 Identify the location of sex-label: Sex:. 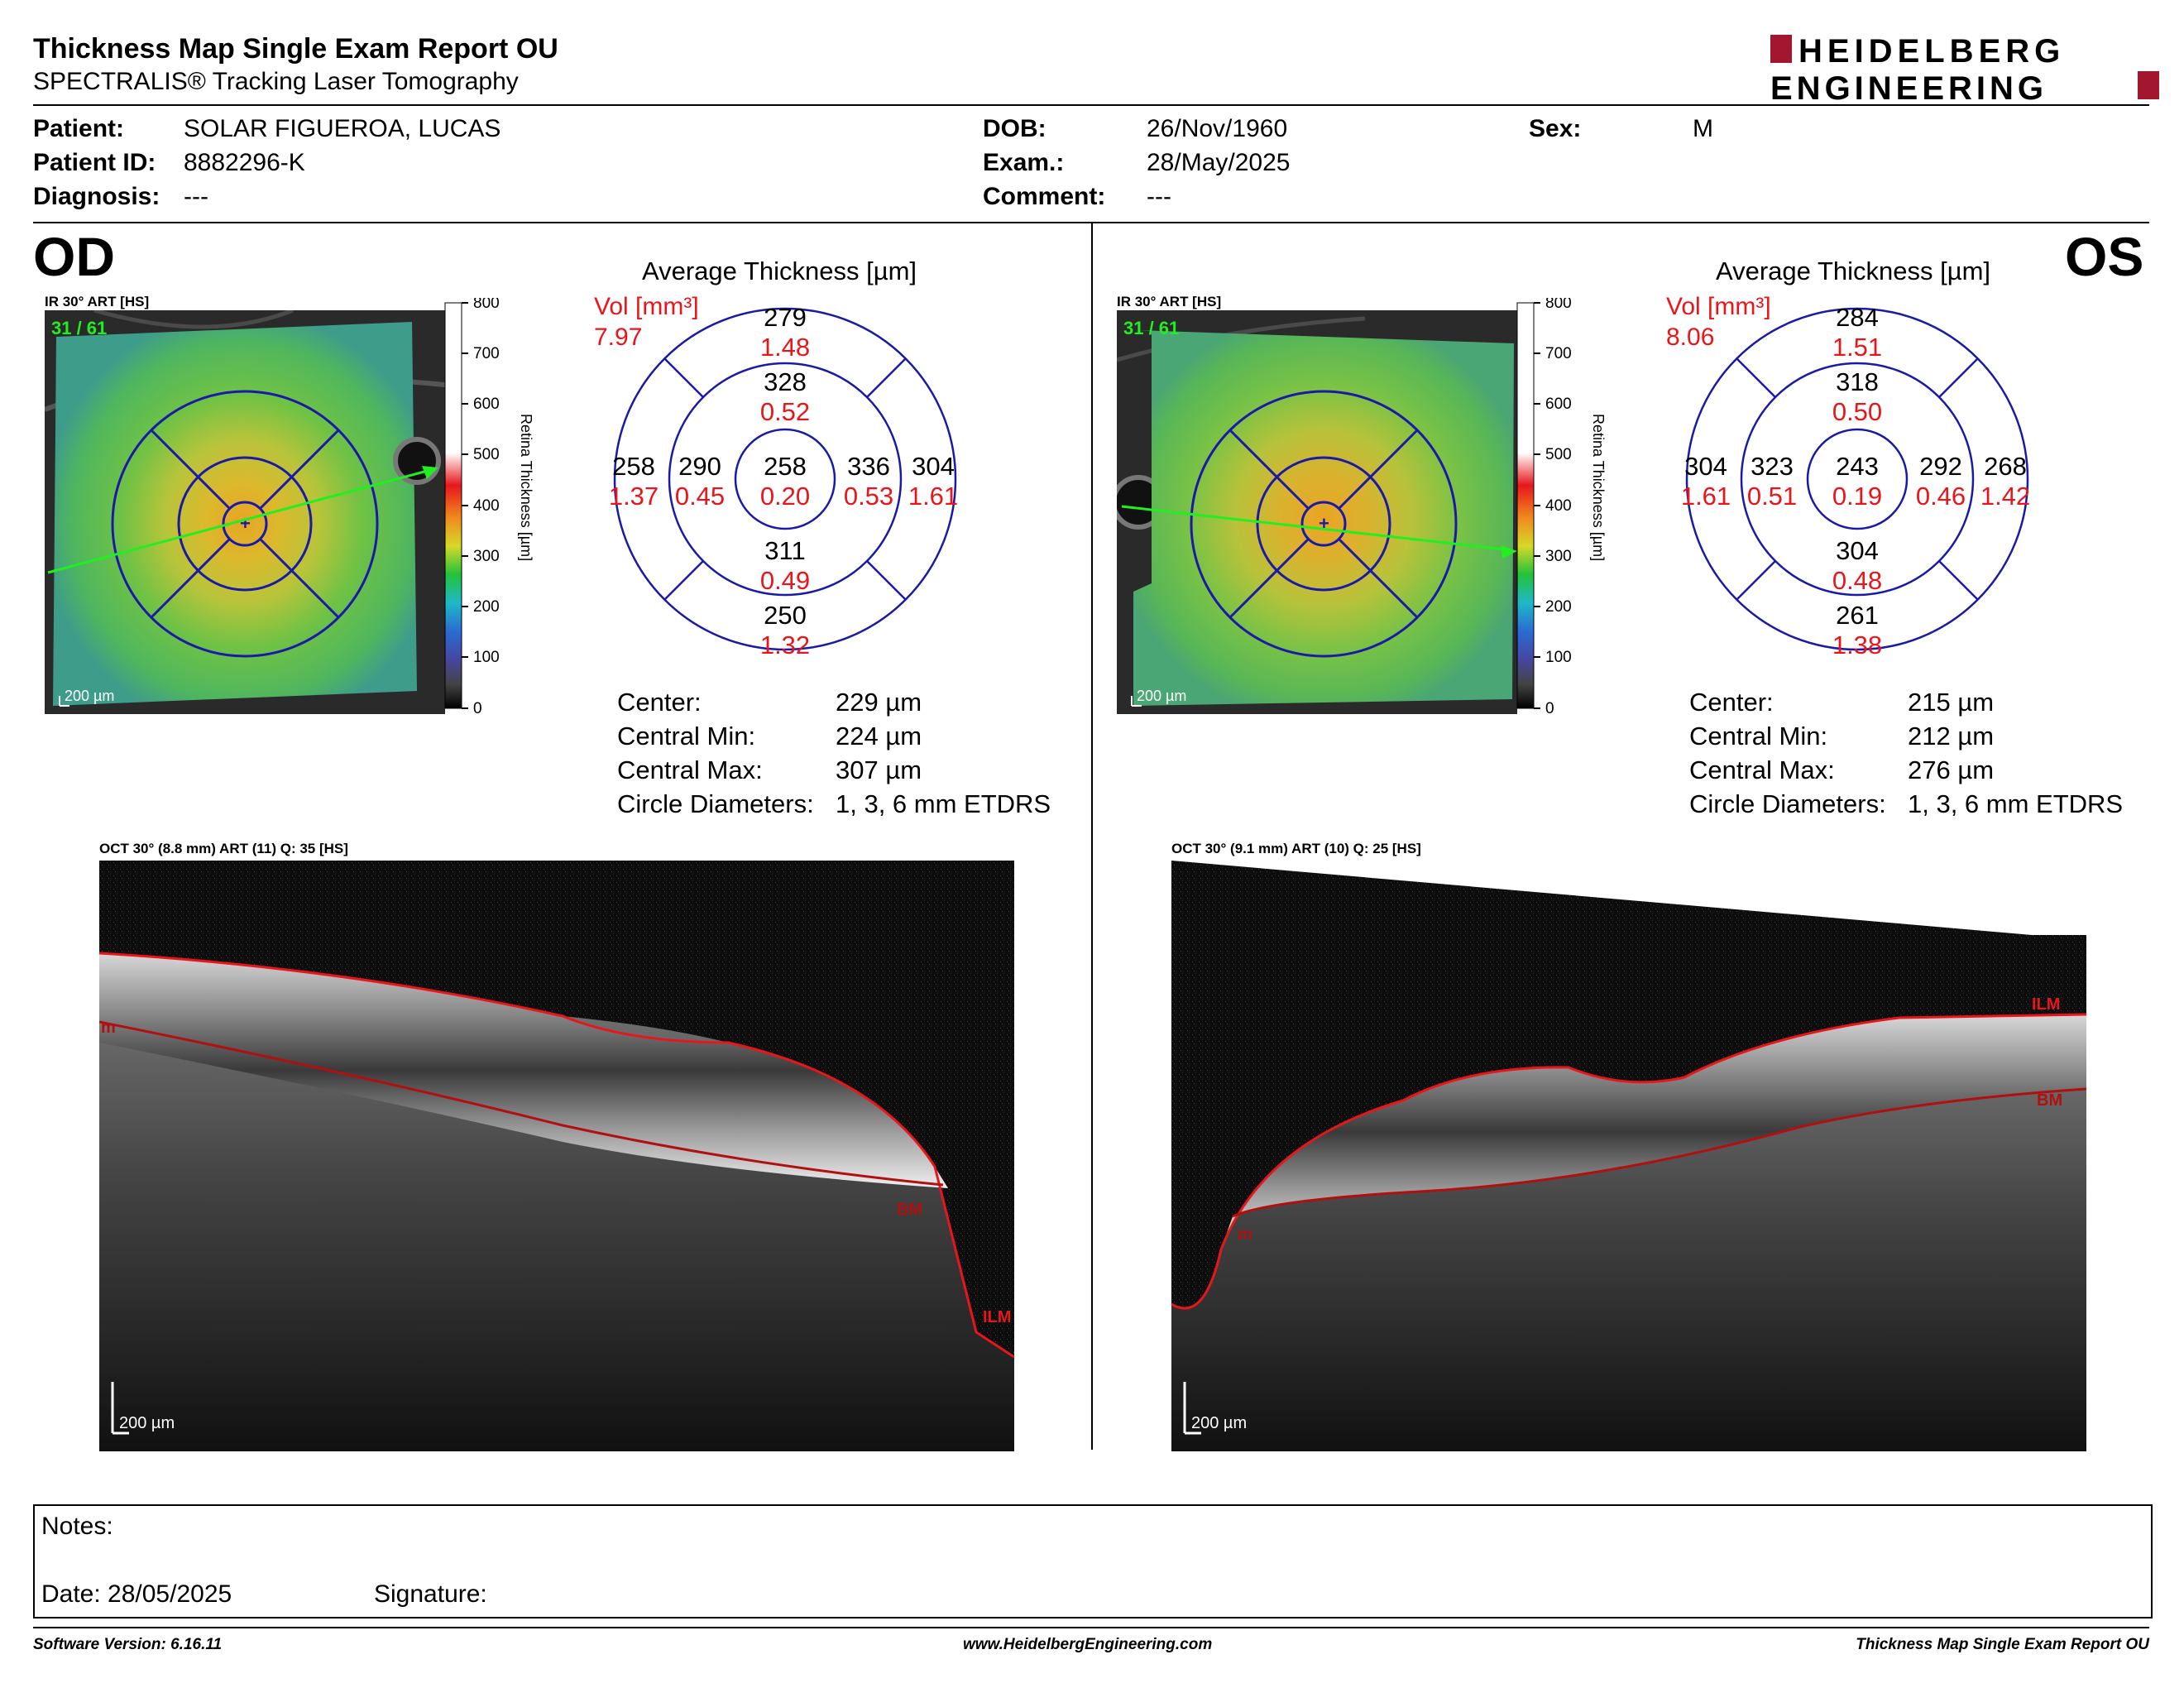
(1555, 128).